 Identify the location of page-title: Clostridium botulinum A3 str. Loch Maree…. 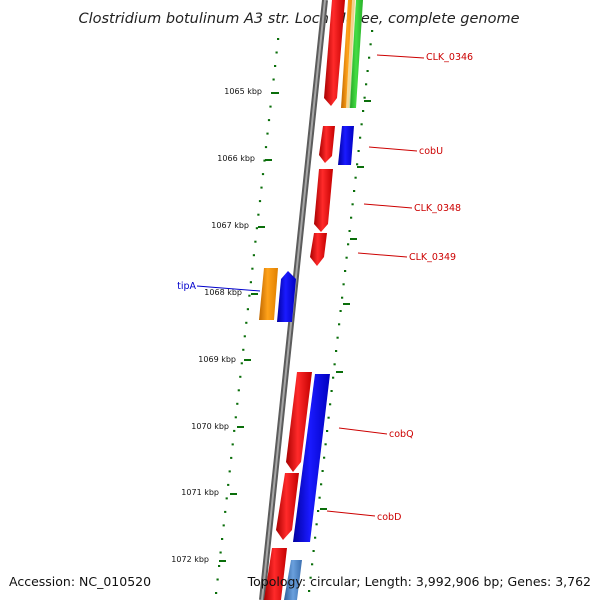
(298, 19).